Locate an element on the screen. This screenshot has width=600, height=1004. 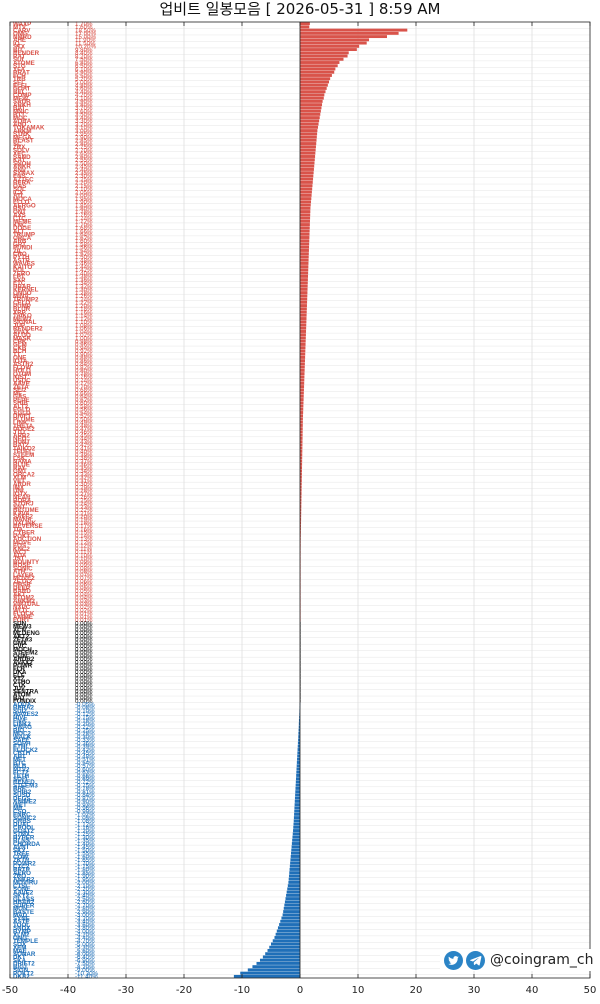
bar-label-shib2: SHIB2 is located at coordinates (22, 792).